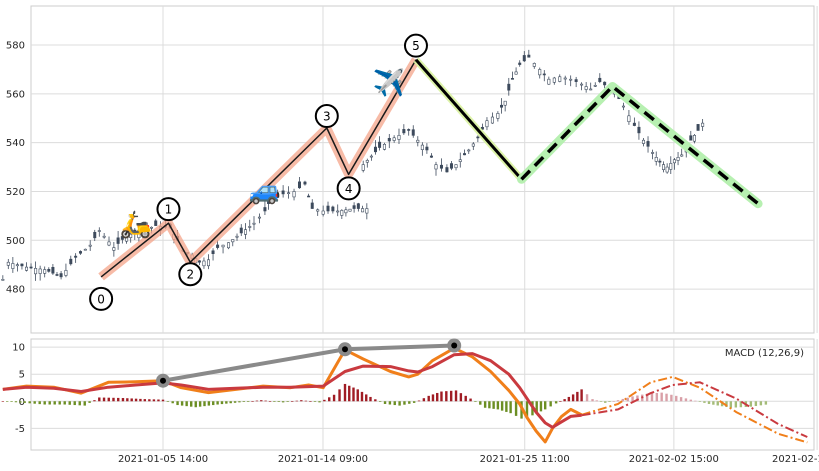 The height and width of the screenshot is (471, 819). What do you see at coordinates (18, 389) in the screenshot?
I see `macd-y-axis: -5 0 5 10` at bounding box center [18, 389].